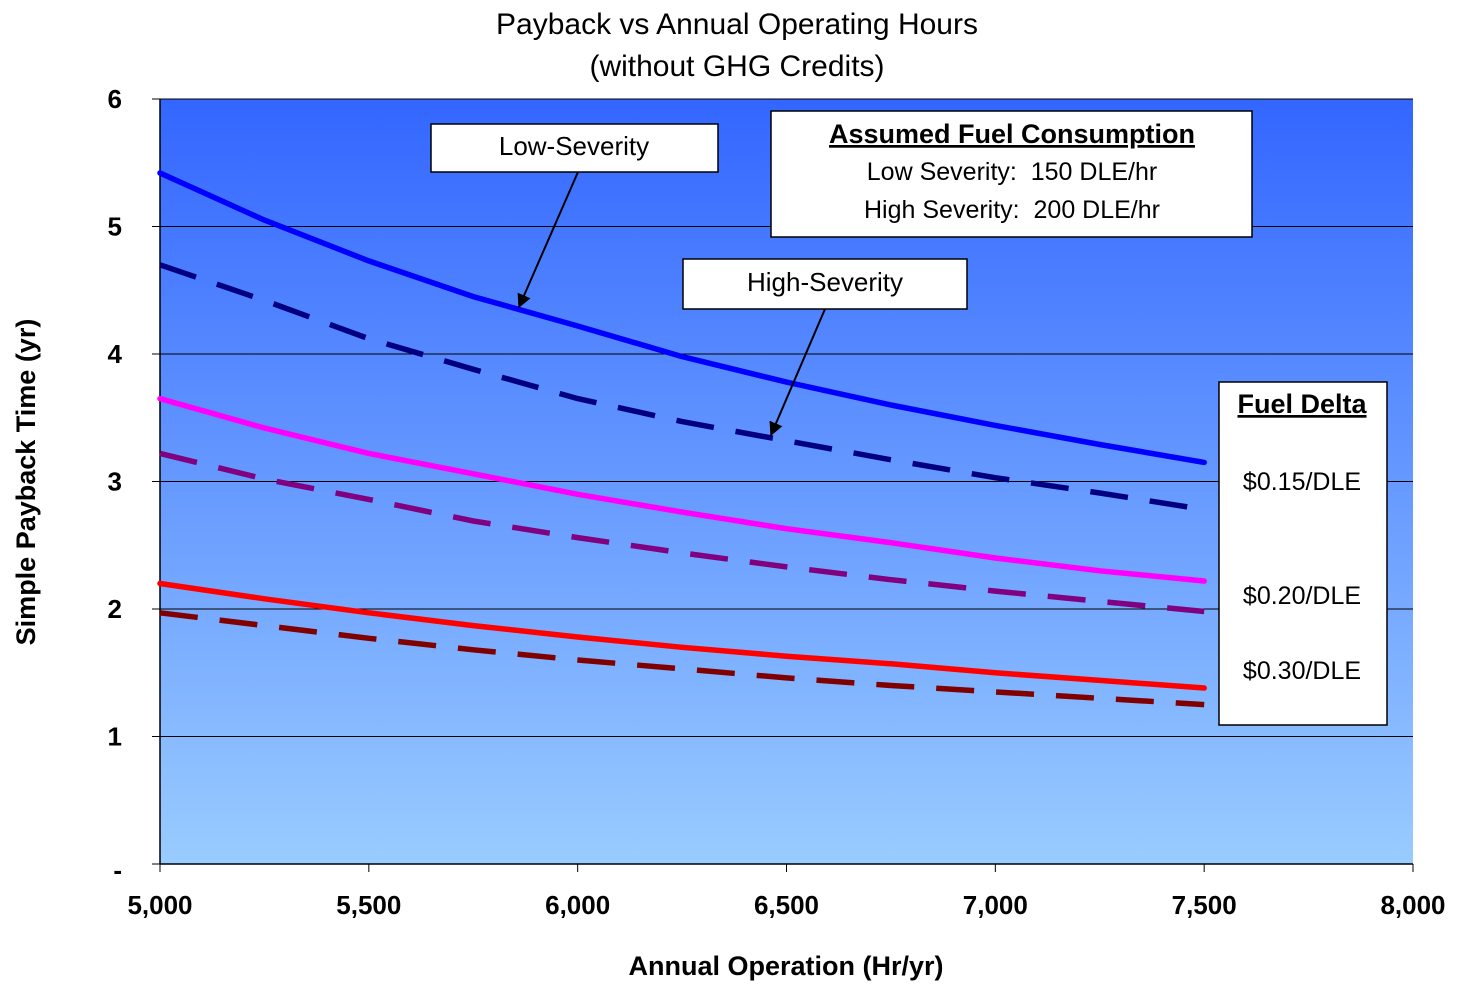 This screenshot has height=990, width=1459. What do you see at coordinates (115, 99) in the screenshot?
I see `y-tick-label: 6` at bounding box center [115, 99].